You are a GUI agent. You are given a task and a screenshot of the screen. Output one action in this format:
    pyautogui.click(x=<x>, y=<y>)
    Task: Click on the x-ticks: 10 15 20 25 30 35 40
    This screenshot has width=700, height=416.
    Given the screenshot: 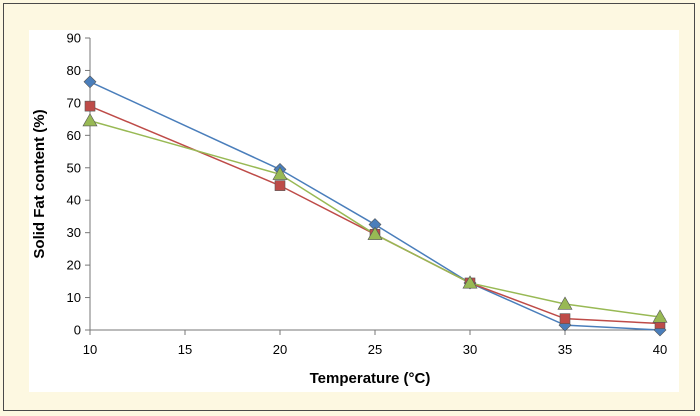 What is the action you would take?
    pyautogui.click(x=375, y=343)
    